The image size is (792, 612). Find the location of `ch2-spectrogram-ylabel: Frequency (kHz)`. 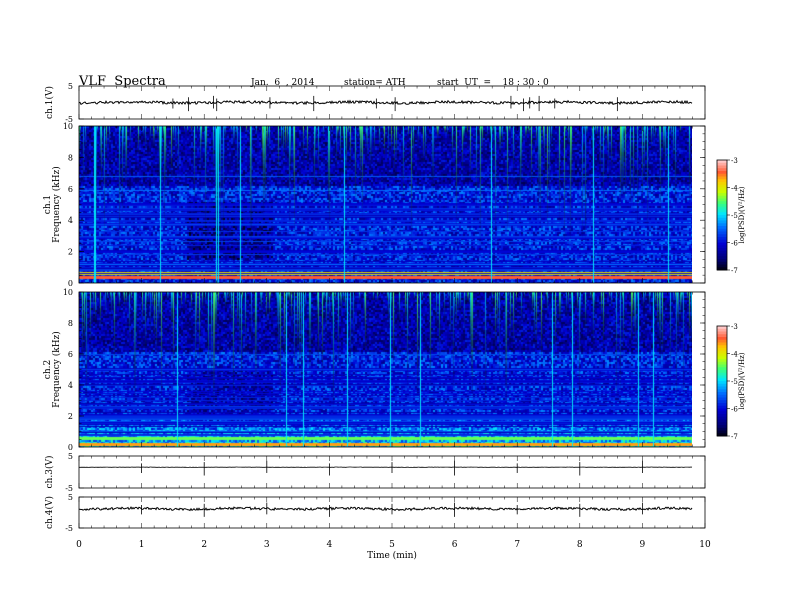

ch2-spectrogram-ylabel: Frequency (kHz) is located at coordinates (56, 369).